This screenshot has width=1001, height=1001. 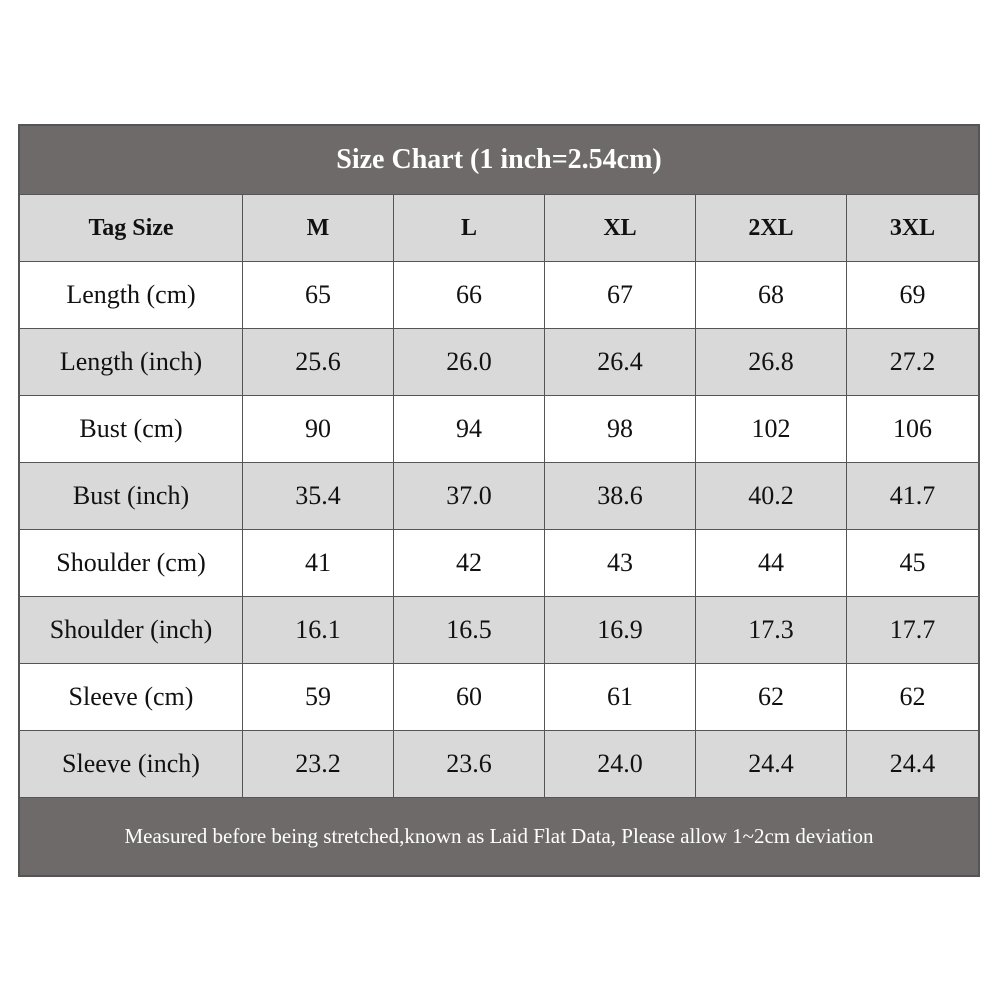 I want to click on table-title: Size Chart (1 inch=2.54cm), so click(x=499, y=160).